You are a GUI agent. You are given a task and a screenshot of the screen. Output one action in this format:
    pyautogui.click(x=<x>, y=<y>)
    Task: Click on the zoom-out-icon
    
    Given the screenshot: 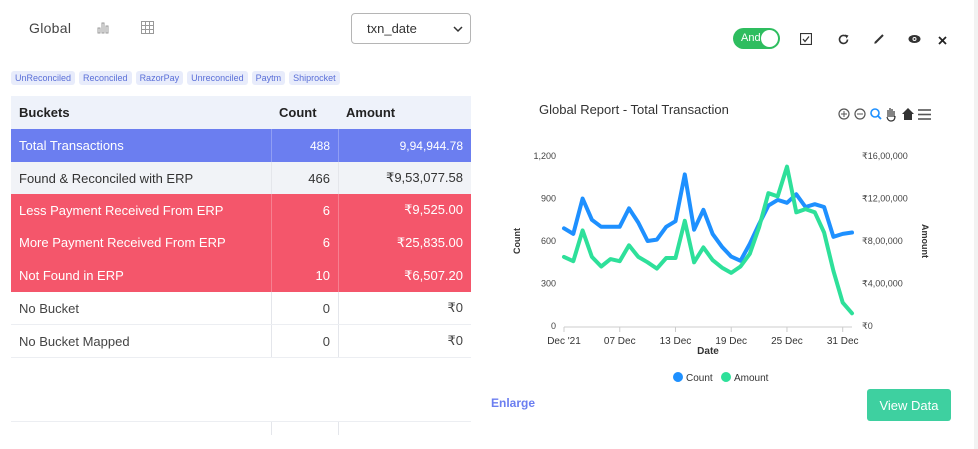 What is the action you would take?
    pyautogui.click(x=860, y=114)
    